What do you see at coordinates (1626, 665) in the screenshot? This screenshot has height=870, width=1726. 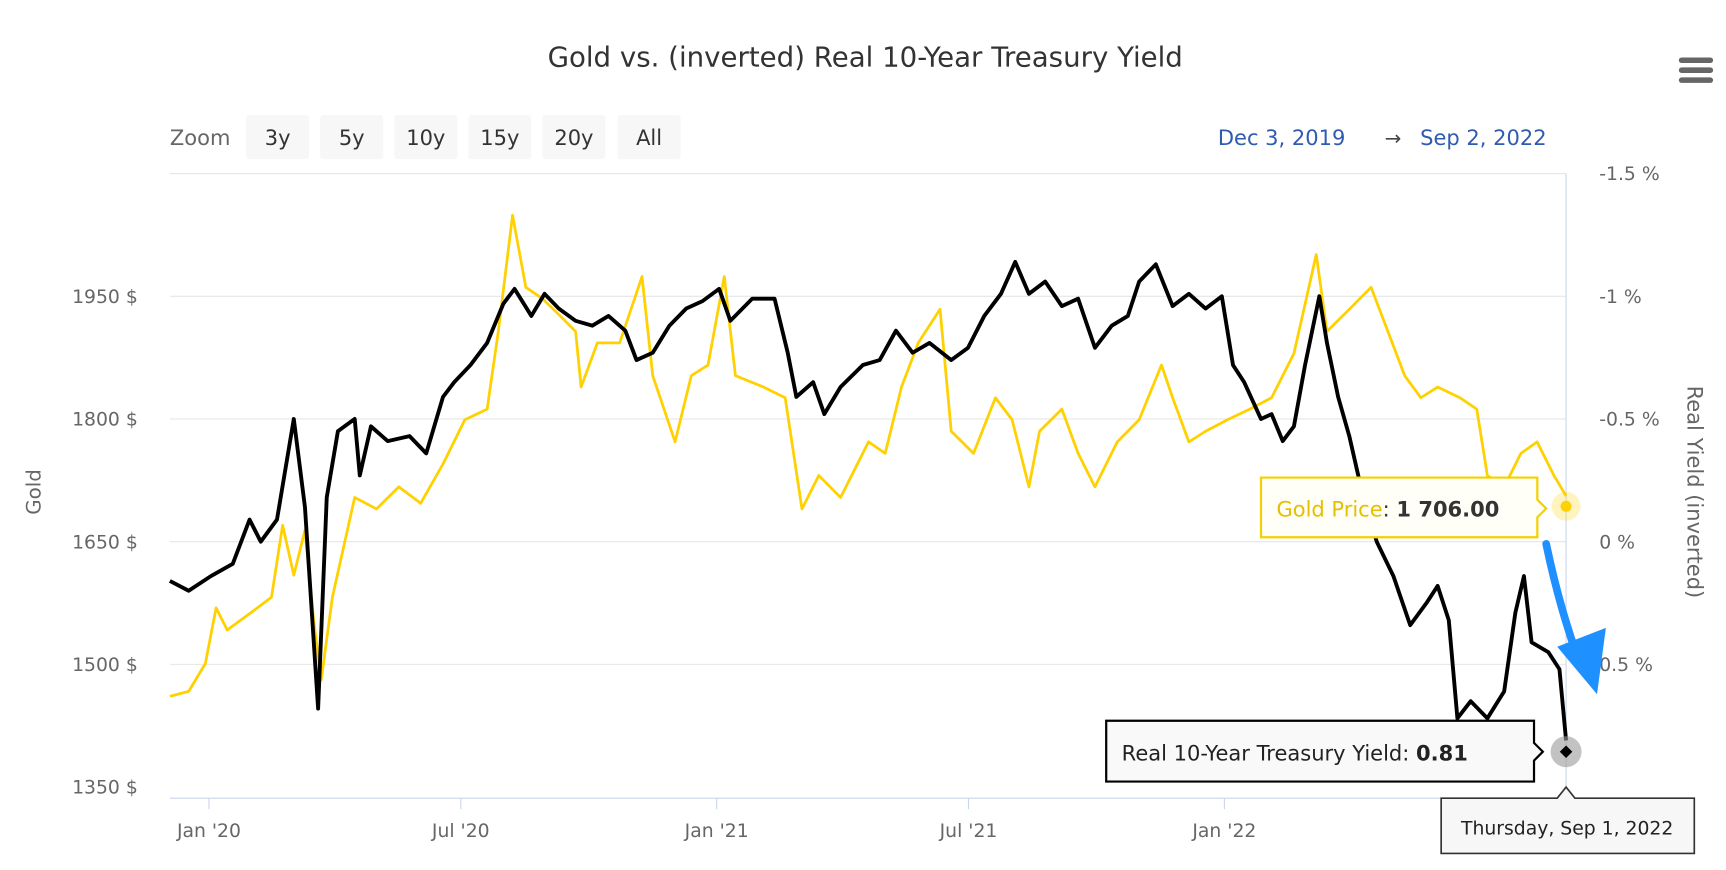 I see `right-tick-label: 0.5 %` at bounding box center [1626, 665].